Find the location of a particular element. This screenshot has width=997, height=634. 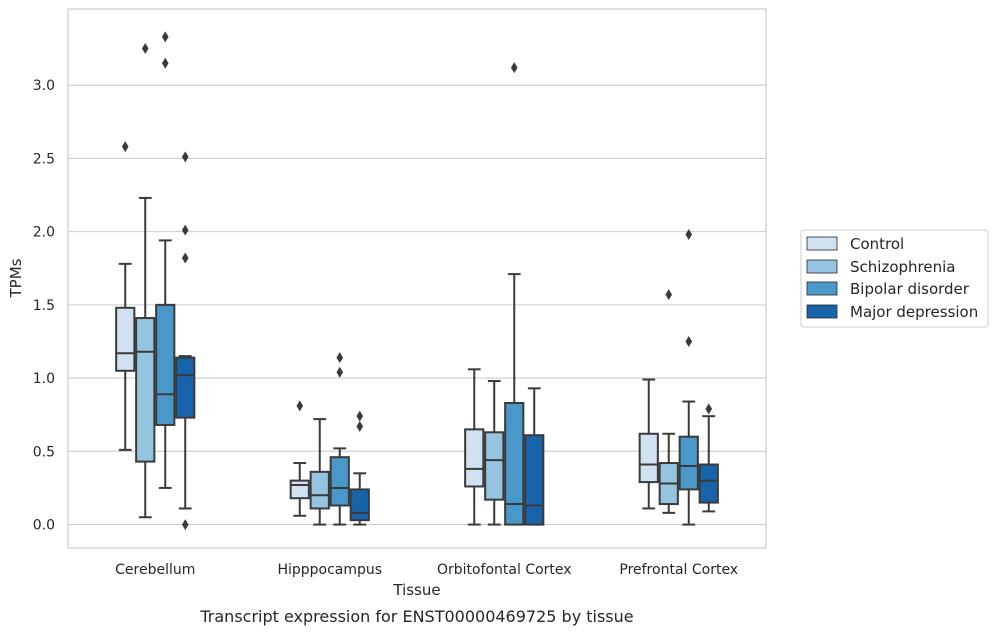

box-major-depression-orbitofontal-cortex is located at coordinates (534, 456).